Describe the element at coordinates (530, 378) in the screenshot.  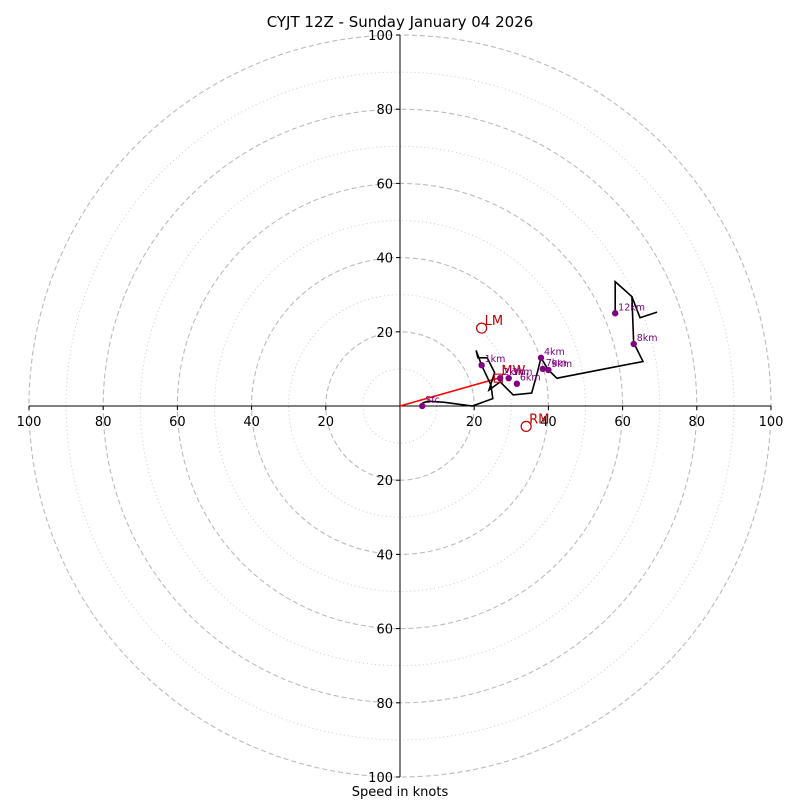
I see `height-point-label: 6km` at that location.